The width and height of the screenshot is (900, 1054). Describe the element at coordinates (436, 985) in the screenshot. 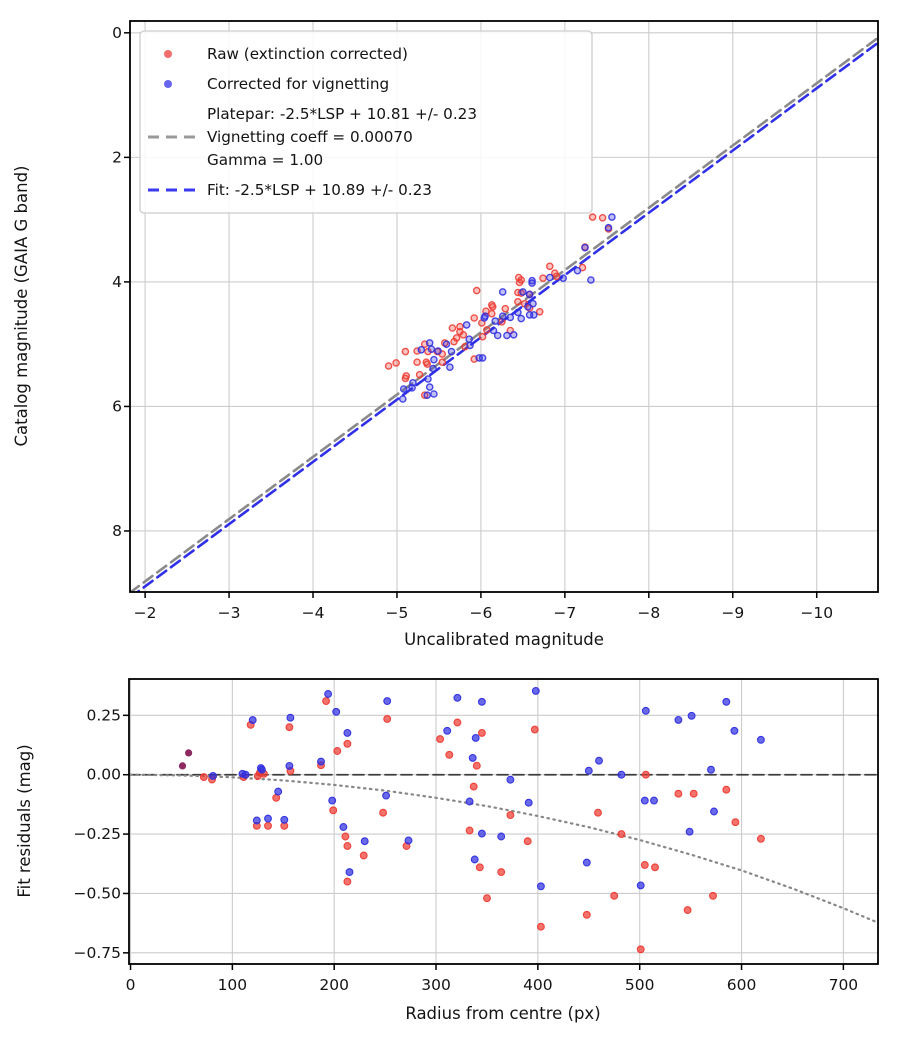

I see `x-tick-label: 300` at that location.